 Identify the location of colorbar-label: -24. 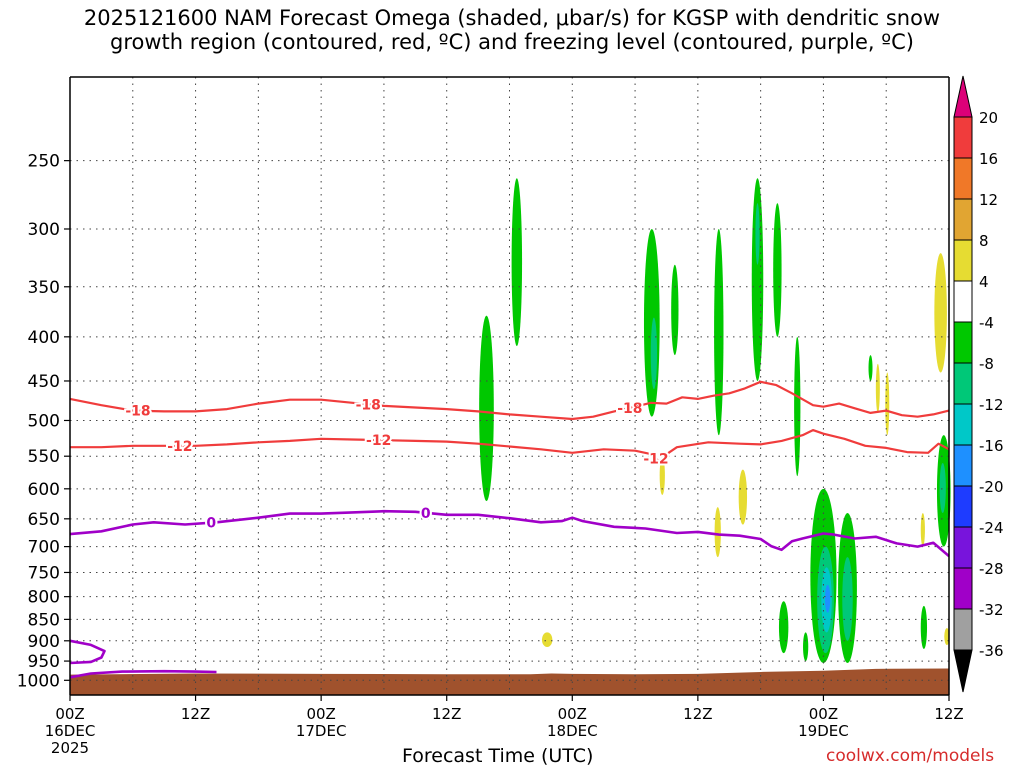
(991, 528).